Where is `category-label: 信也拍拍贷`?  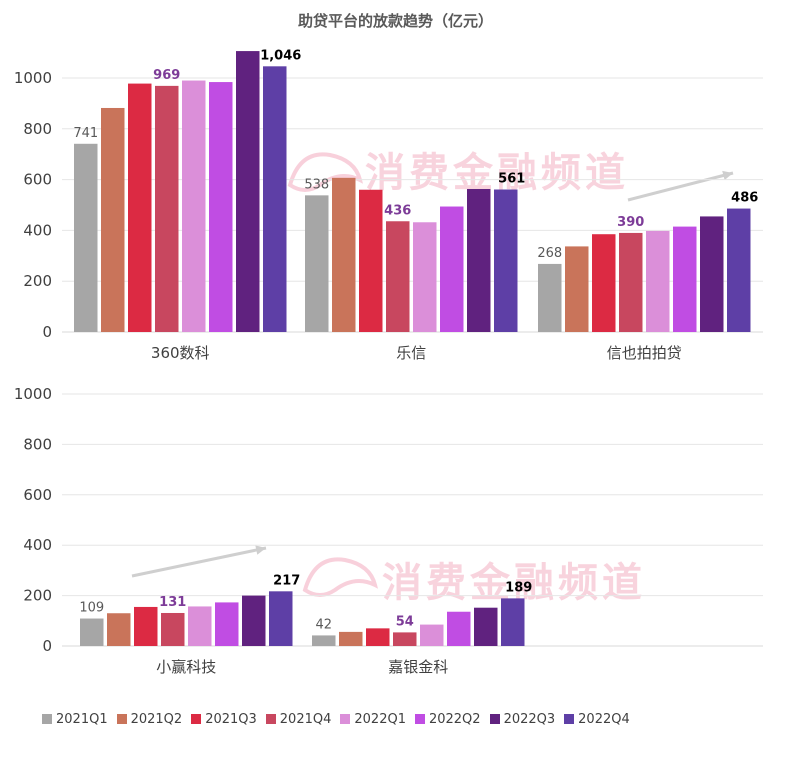
category-label: 信也拍拍贷 is located at coordinates (644, 353).